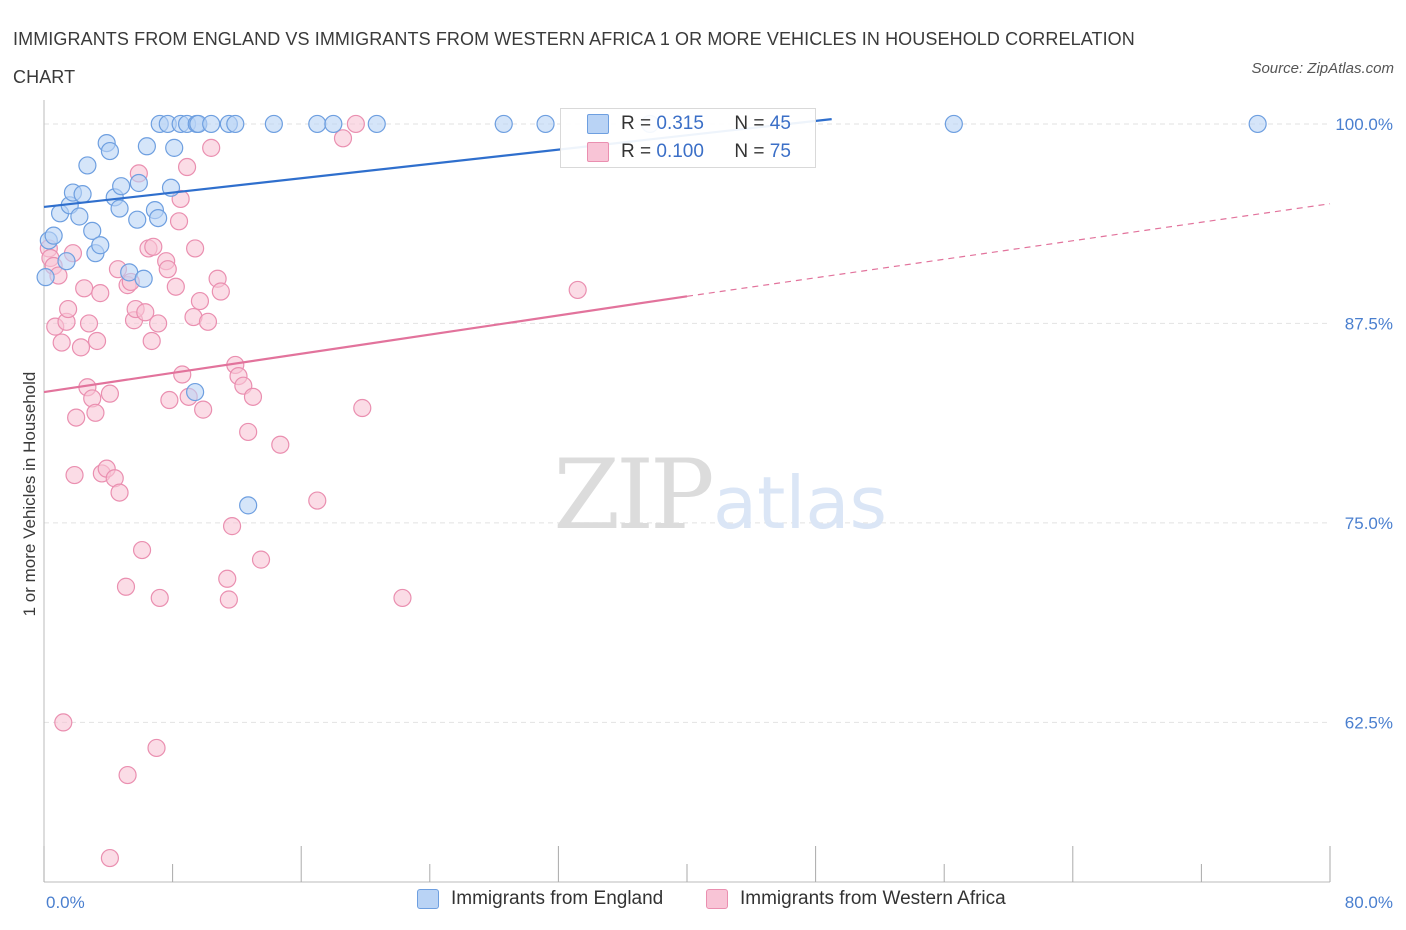 The image size is (1406, 930). Describe the element at coordinates (680, 123) in the screenshot. I see `england-r-value: 0.315` at that location.